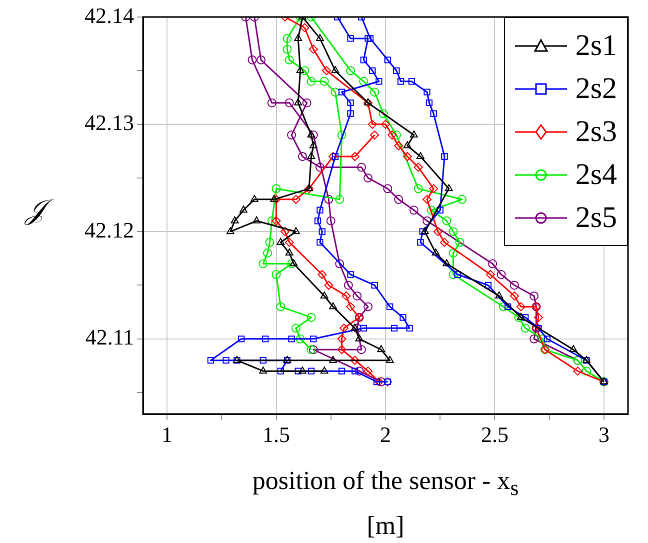  Describe the element at coordinates (109, 229) in the screenshot. I see `y-tick-label: 42.12` at that location.